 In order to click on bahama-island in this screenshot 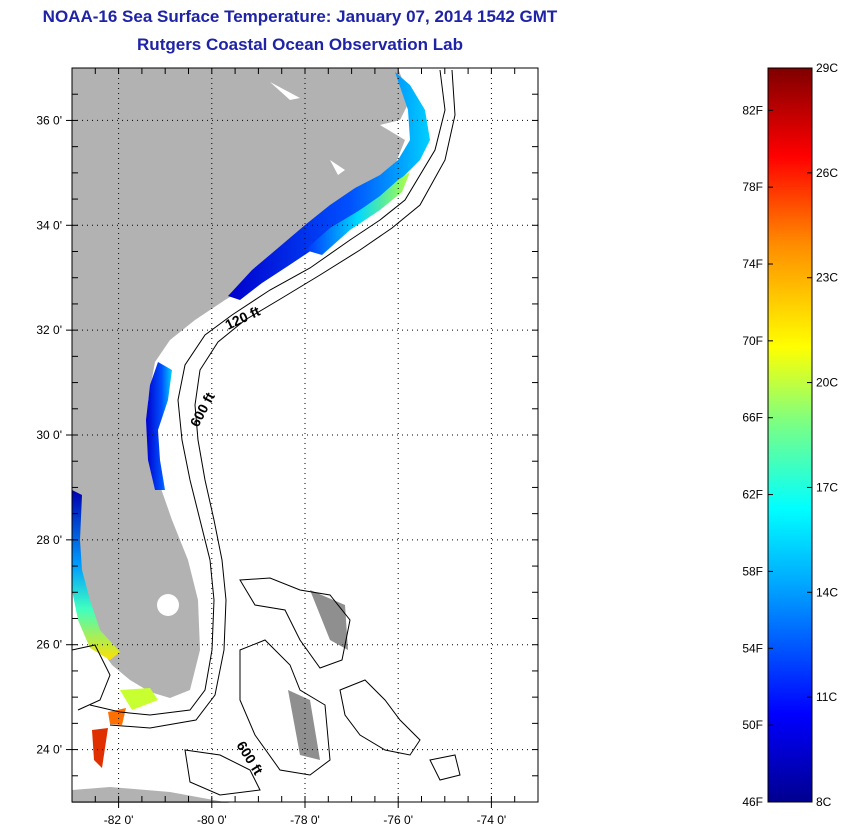, I will do `click(304, 725)`.